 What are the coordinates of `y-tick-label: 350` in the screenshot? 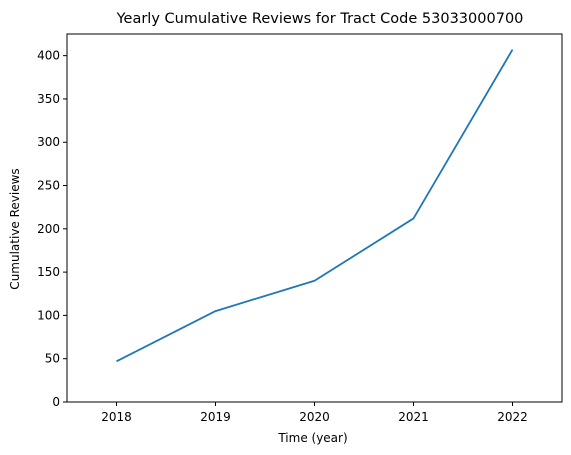 It's located at (48, 99).